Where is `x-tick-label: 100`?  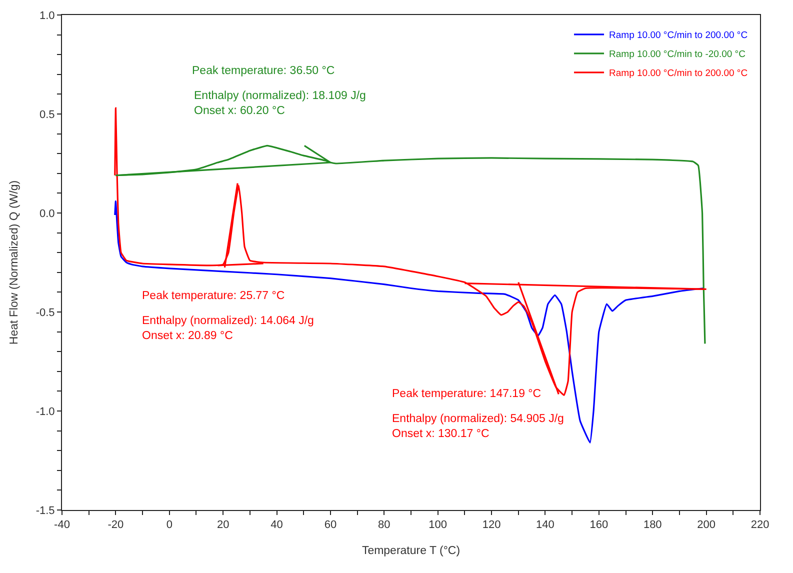
x-tick-label: 100 is located at coordinates (438, 525).